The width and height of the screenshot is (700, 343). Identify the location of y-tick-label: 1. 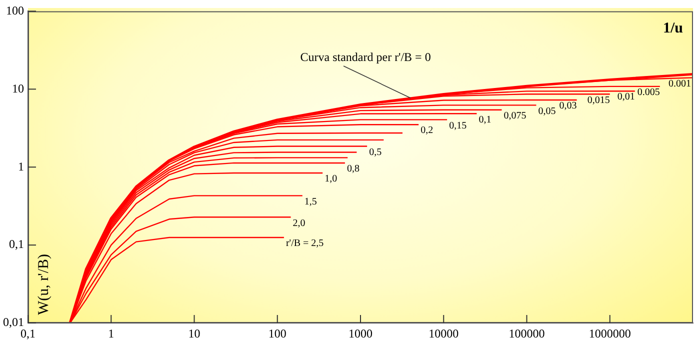
(21, 166).